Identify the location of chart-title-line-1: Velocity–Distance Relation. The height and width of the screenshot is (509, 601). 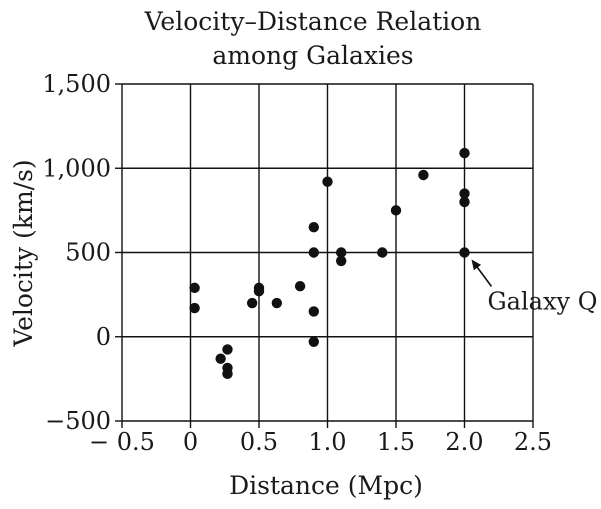
(313, 21).